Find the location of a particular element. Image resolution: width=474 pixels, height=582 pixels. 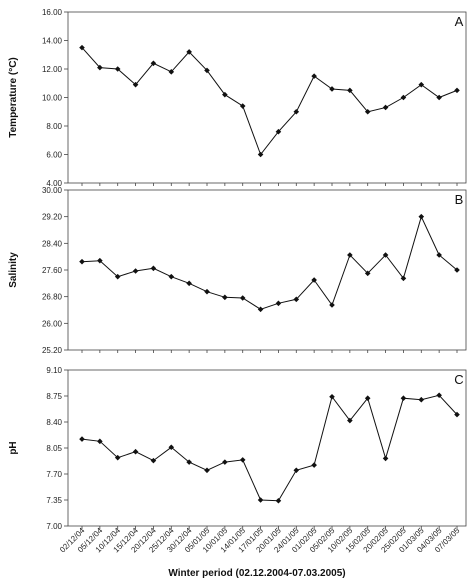

panel-letter: C is located at coordinates (458, 379).